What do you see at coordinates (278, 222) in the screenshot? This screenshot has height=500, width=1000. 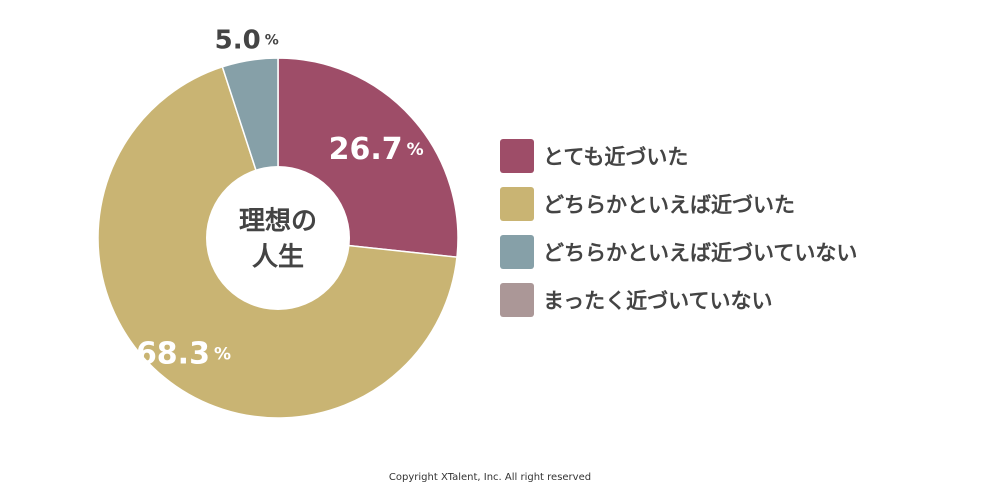 I see `center-label-line-1: 理想の` at bounding box center [278, 222].